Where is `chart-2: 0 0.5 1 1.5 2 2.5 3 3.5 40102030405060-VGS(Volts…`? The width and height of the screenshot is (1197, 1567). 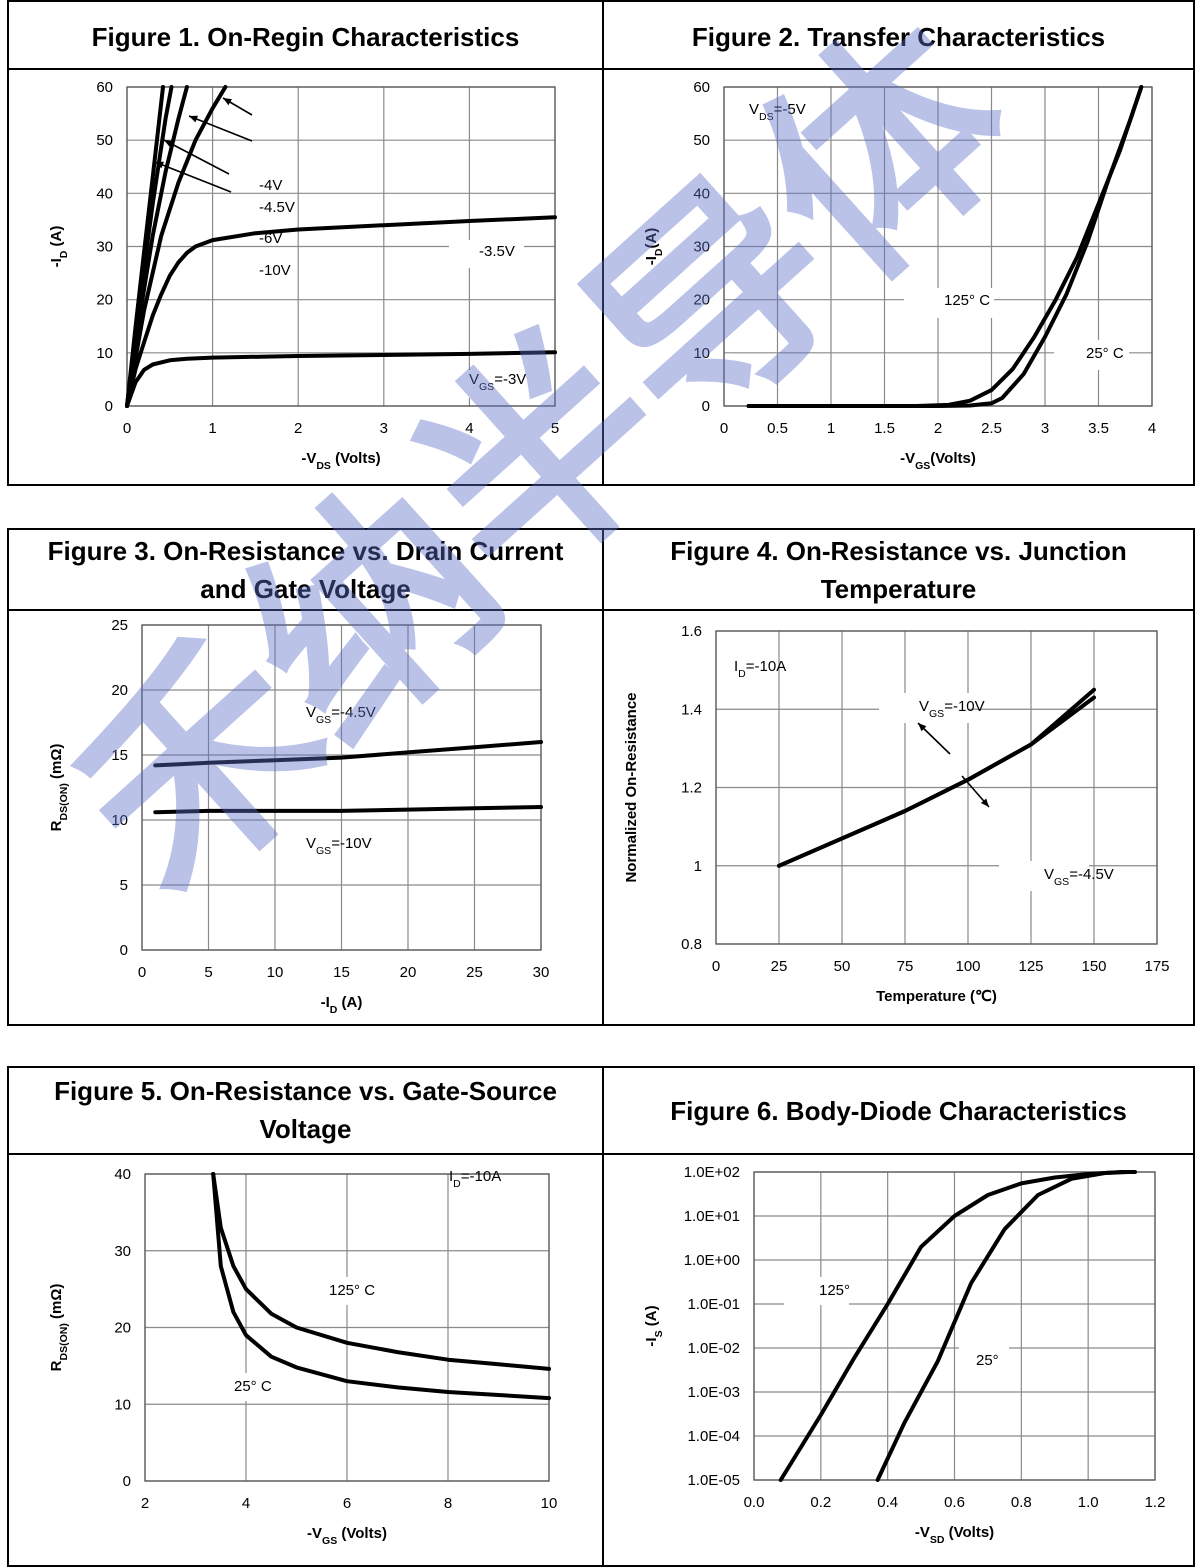
chart-2: 0 0.5 1 1.5 2 2.5 3 3.5 40102030405060-VGS(Volts… is located at coordinates (899, 275).